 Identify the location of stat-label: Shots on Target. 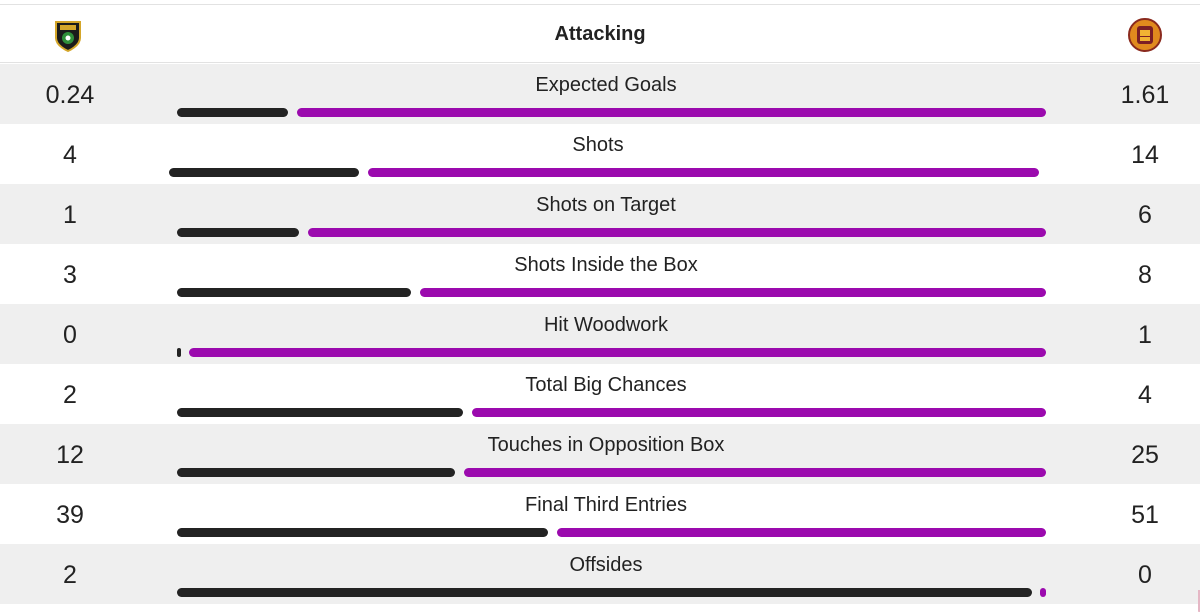
(606, 205).